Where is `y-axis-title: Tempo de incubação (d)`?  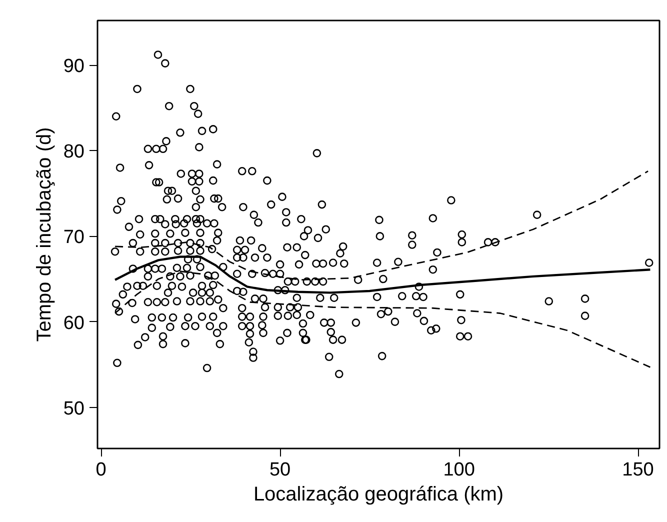 y-axis-title: Tempo de incubação (d) is located at coordinates (44, 234).